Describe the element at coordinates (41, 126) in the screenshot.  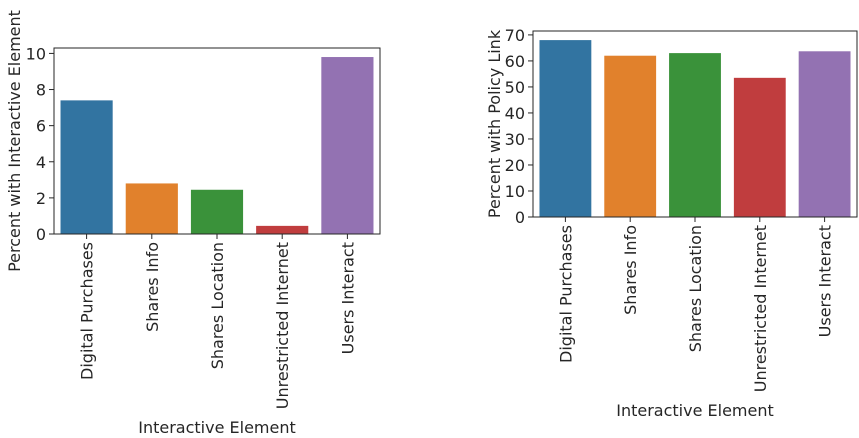
I see `y-tick-label: 6` at that location.